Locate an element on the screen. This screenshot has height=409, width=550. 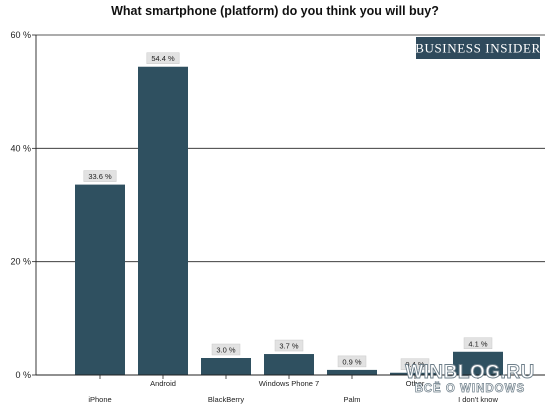
logo-box is located at coordinates (478, 48).